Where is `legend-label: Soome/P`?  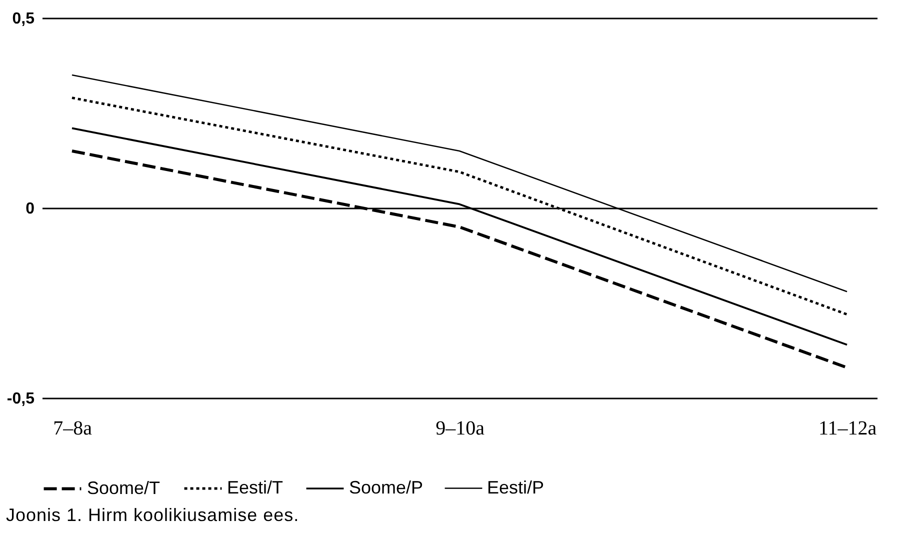 legend-label: Soome/P is located at coordinates (386, 488).